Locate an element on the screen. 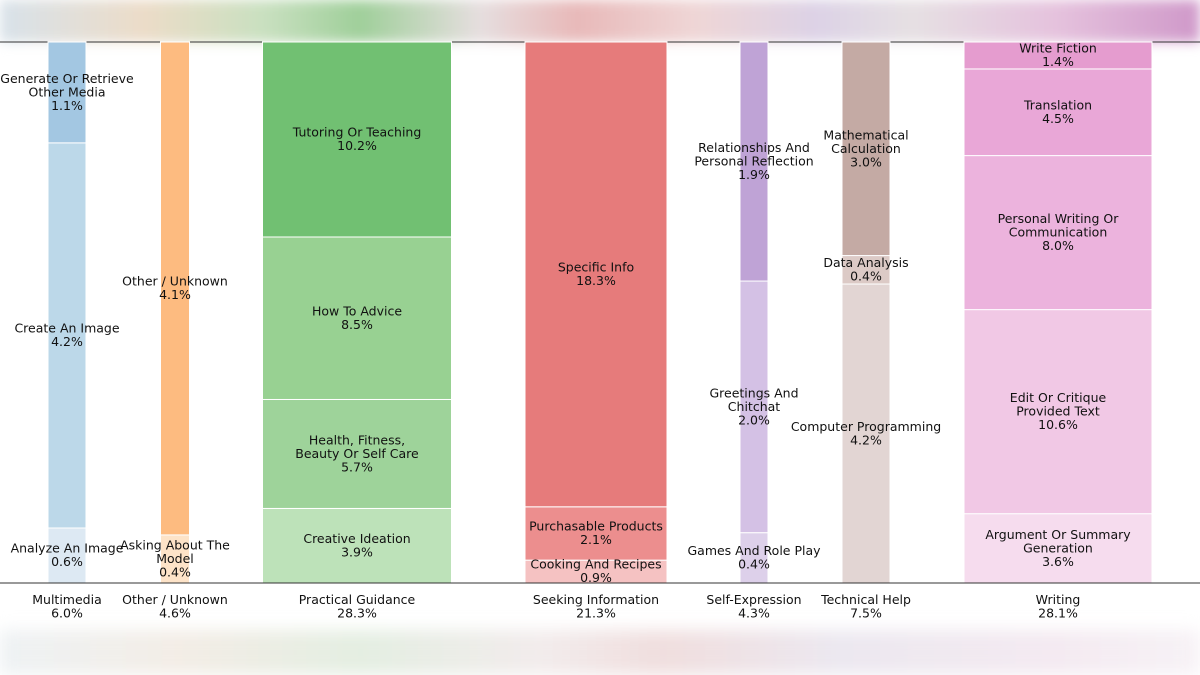 The height and width of the screenshot is (675, 1200). bar-segment-practical-guidance-health-fitness-beauty-or-self-care is located at coordinates (357, 453).